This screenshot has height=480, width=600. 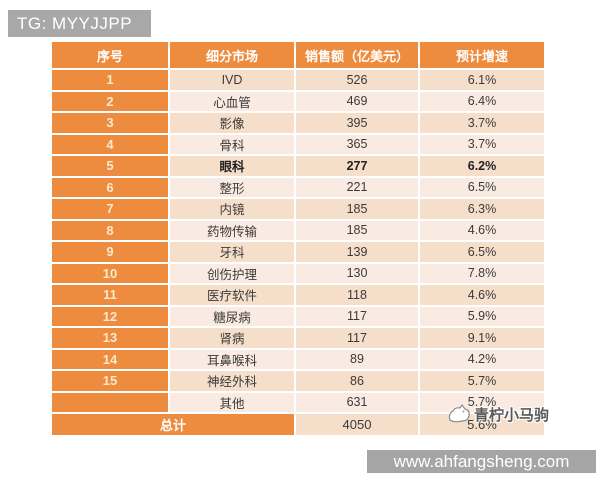 I want to click on row-number-cell: 5, so click(x=110, y=166).